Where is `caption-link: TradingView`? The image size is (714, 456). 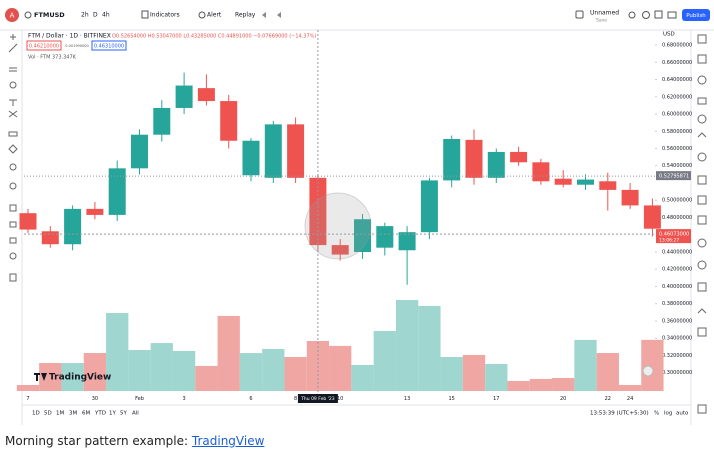
caption-link: TradingView is located at coordinates (228, 441).